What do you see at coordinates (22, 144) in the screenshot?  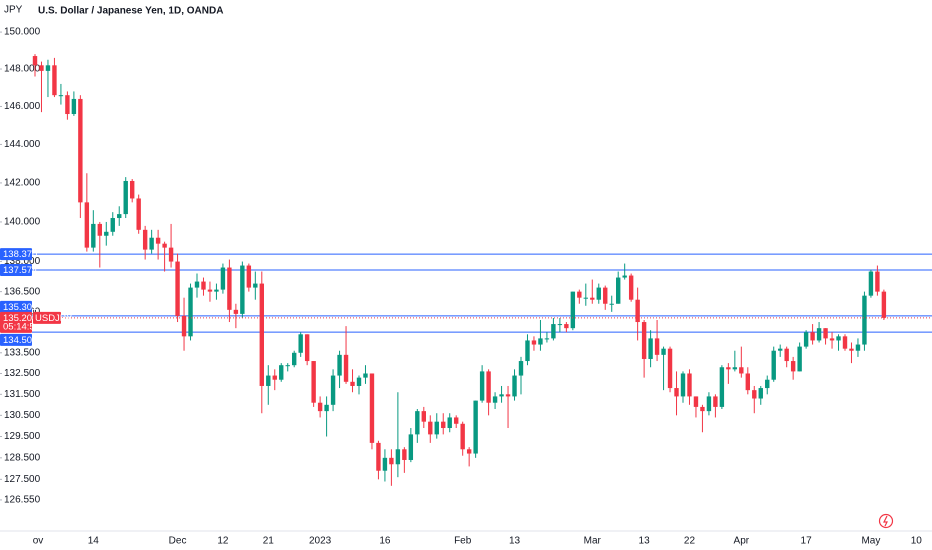 I see `y-tick-label: 144.000` at bounding box center [22, 144].